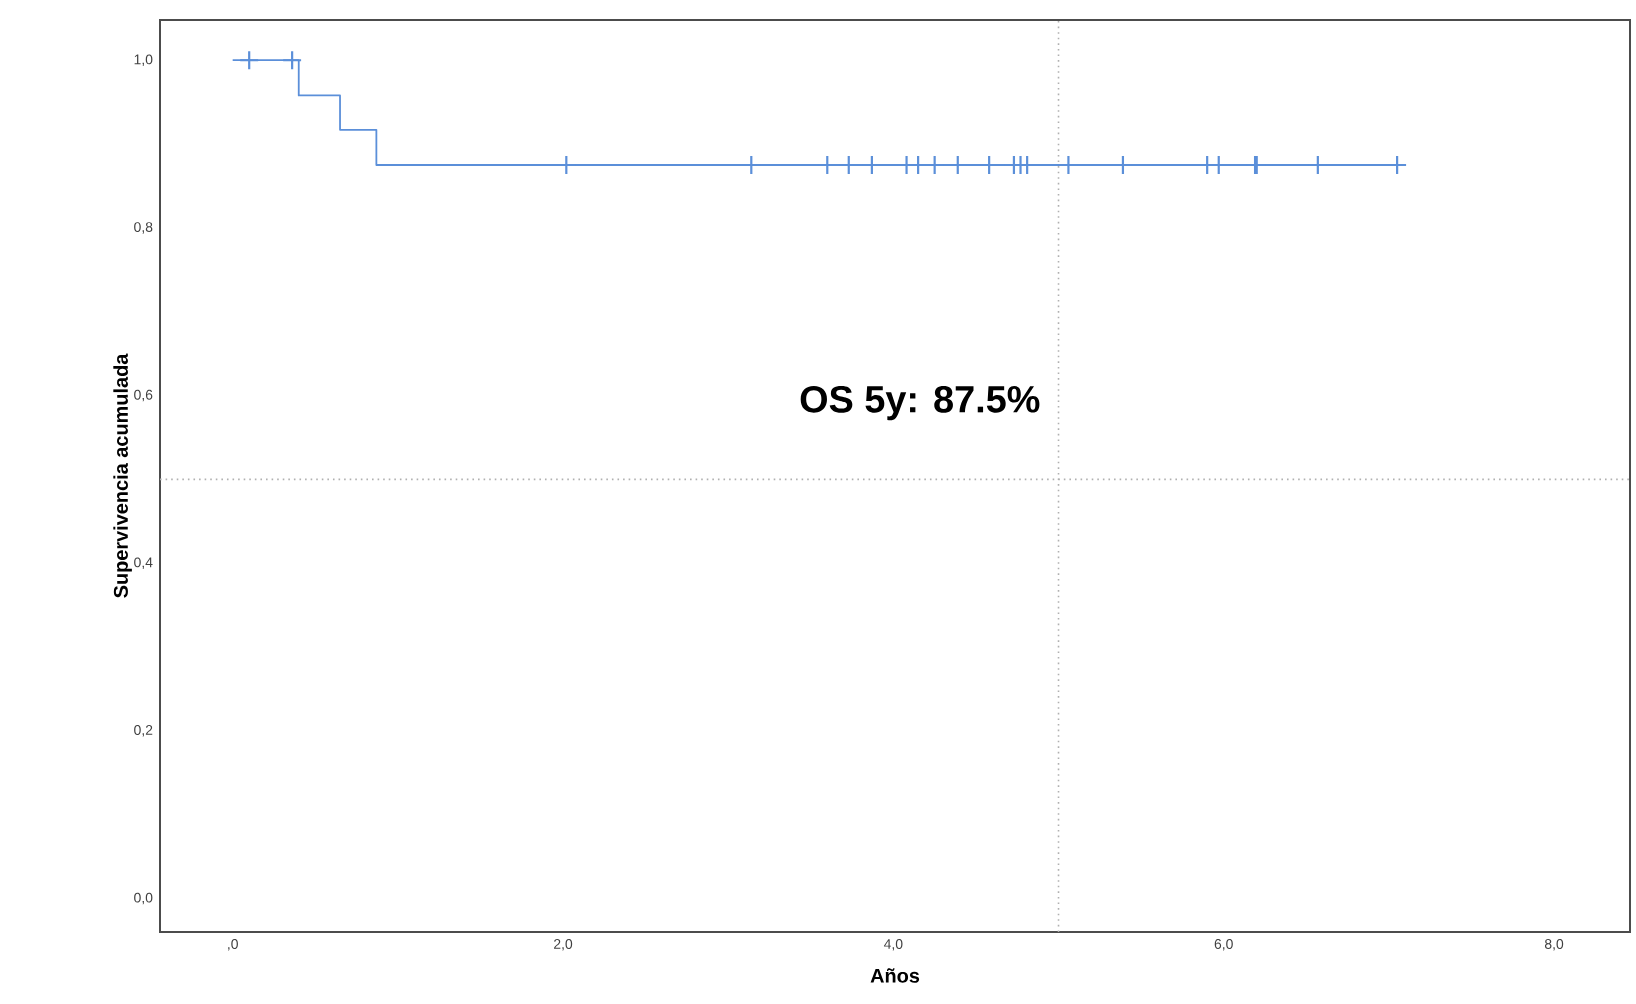 The height and width of the screenshot is (1004, 1636). I want to click on x-axis-title: Años, so click(895, 975).